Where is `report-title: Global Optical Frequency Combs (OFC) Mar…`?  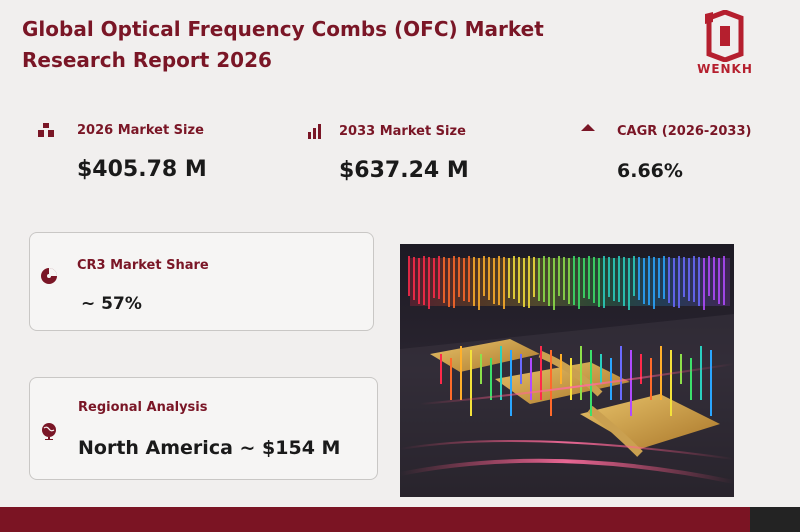
report-title: Global Optical Frequency Combs (OFC) Mar… is located at coordinates (322, 45).